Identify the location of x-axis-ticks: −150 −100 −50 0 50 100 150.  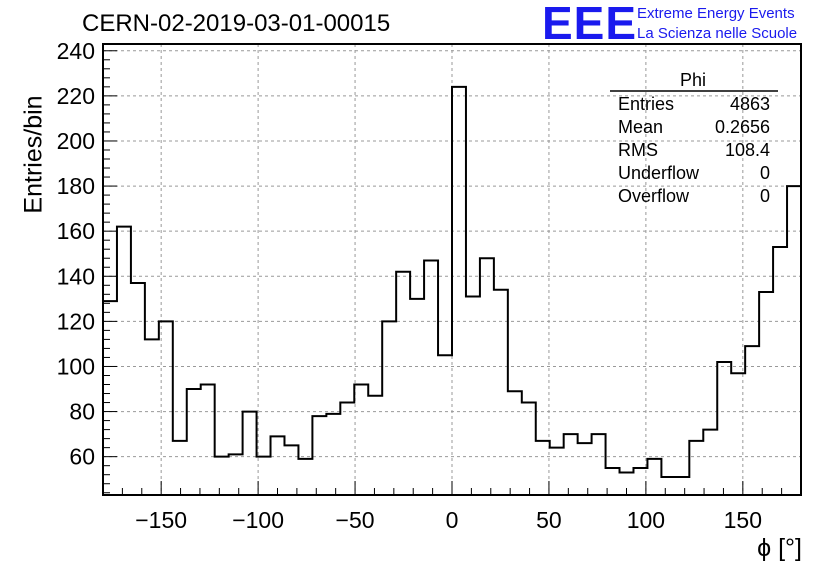
(452, 507).